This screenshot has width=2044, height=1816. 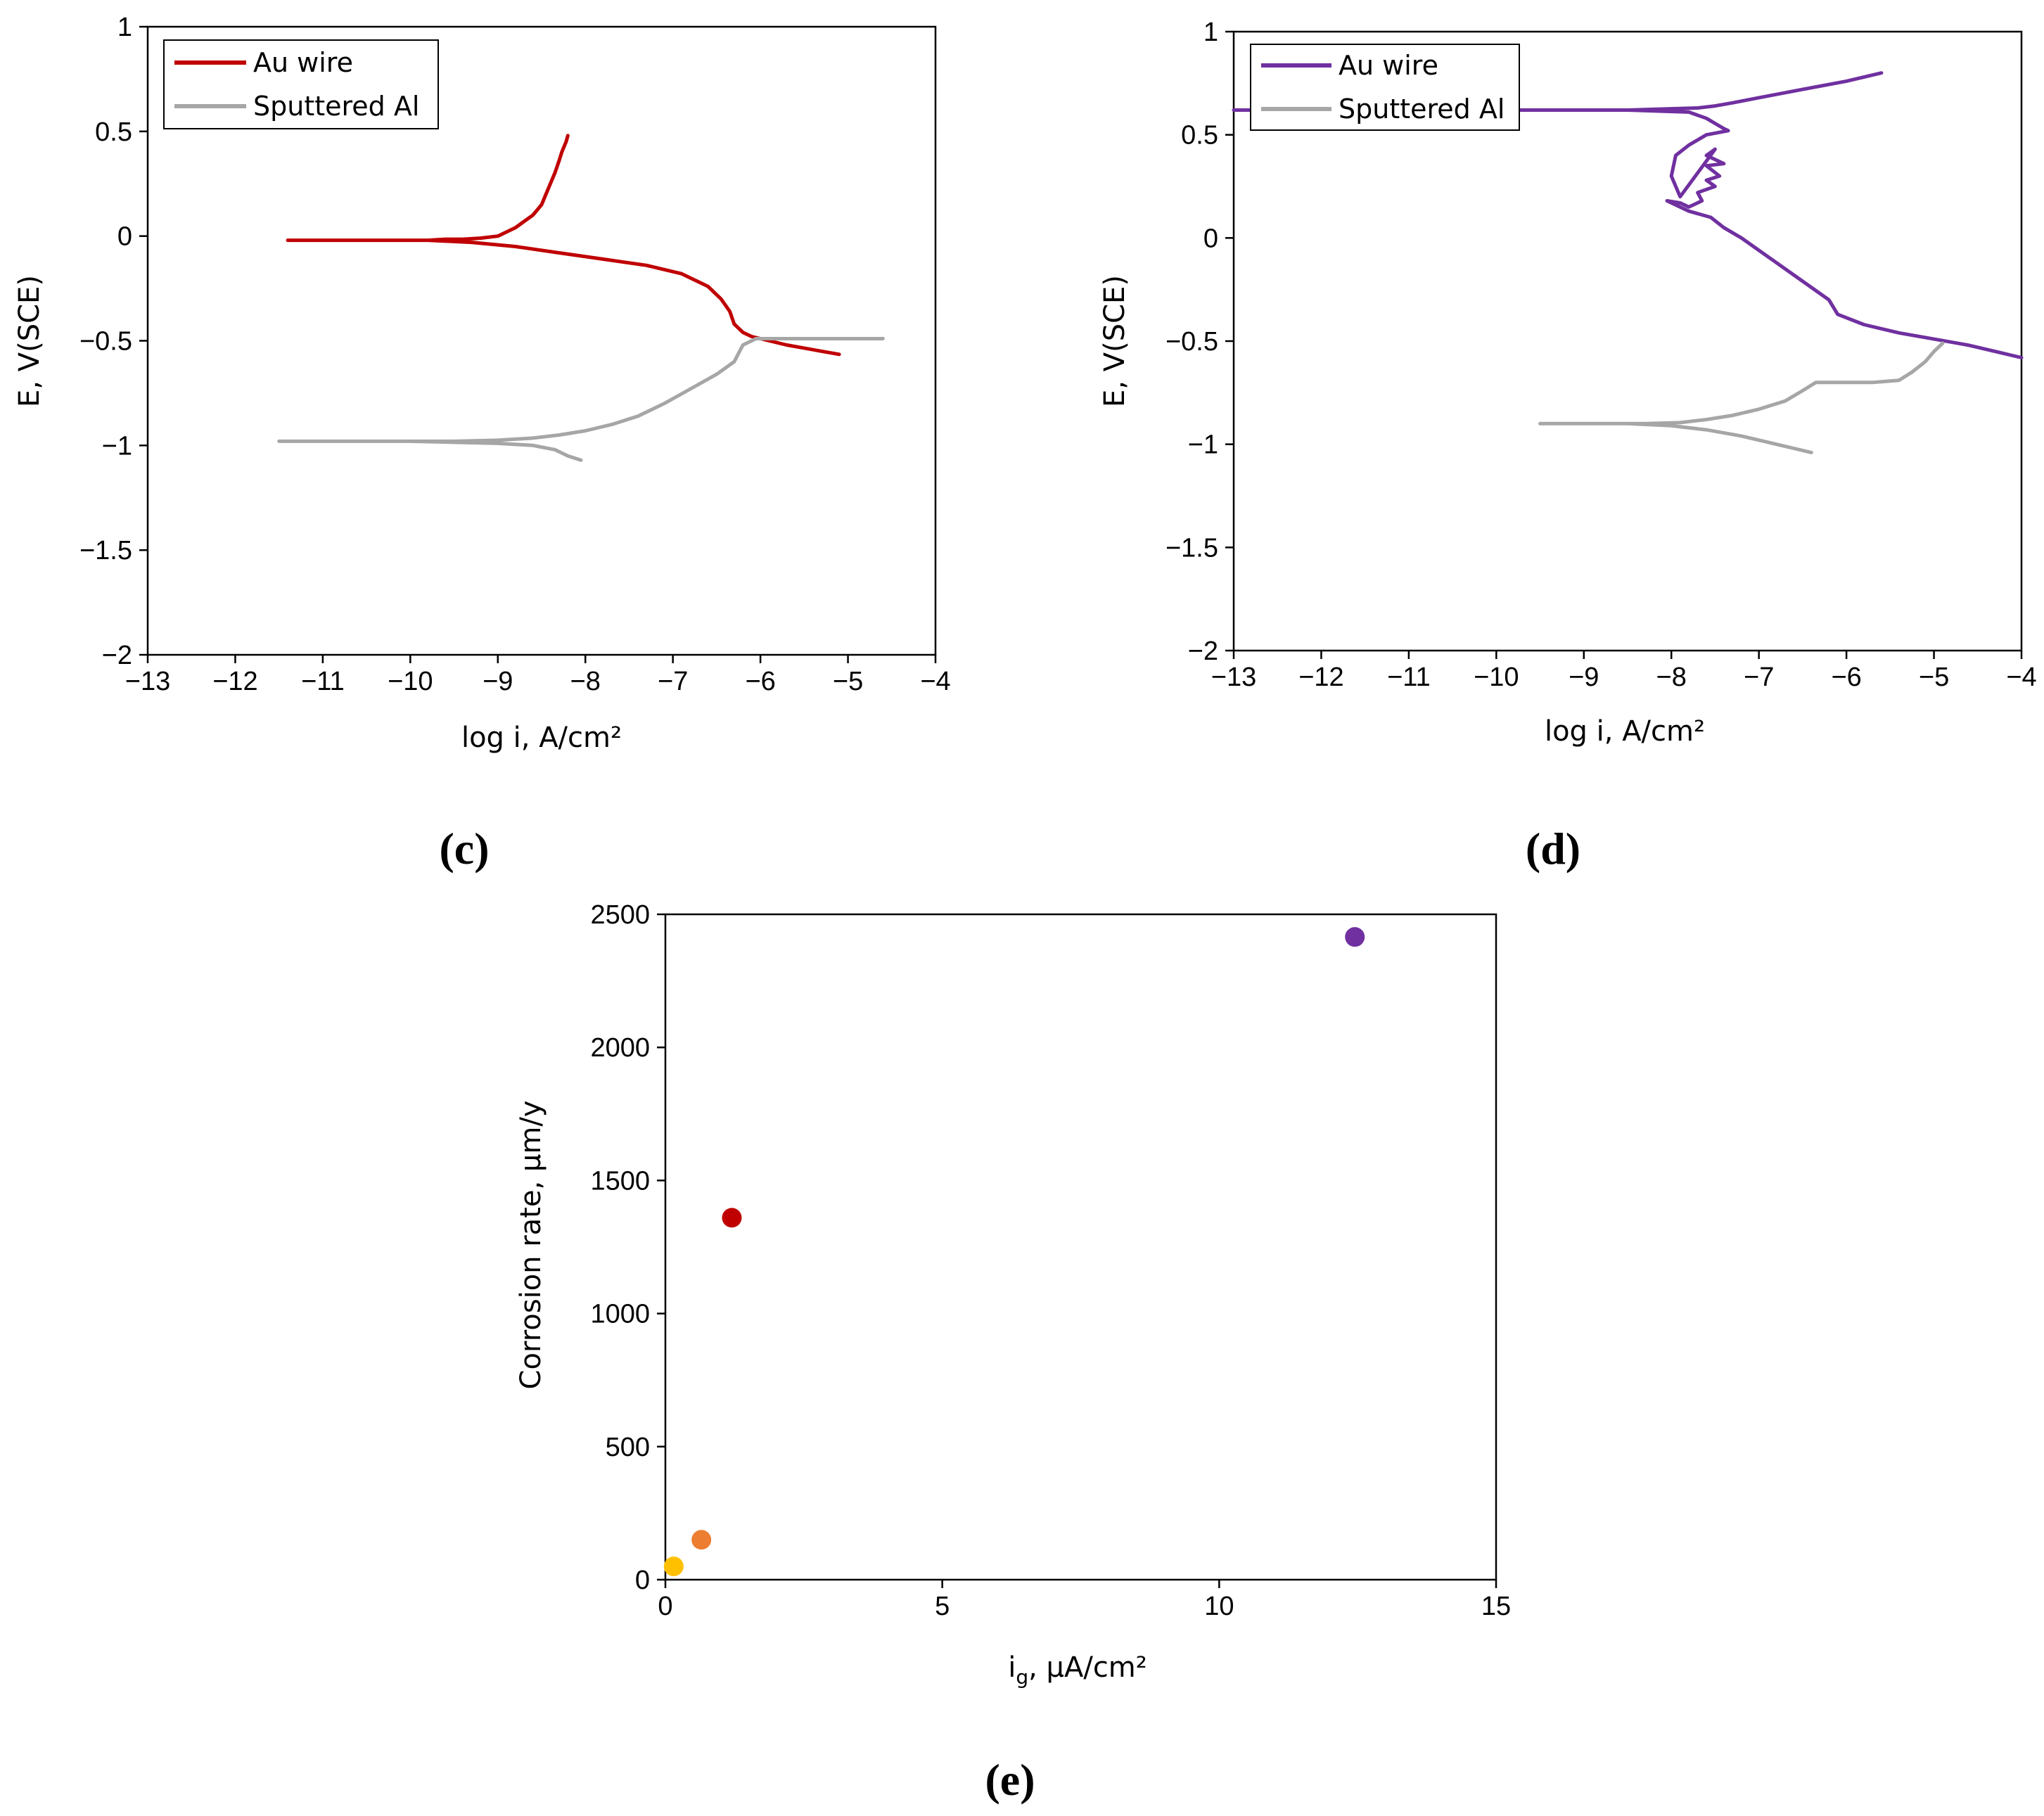 I want to click on y-axis-d: 1 0.5 0 −0.5 −1 −1.5 −2, so click(x=1199, y=342).